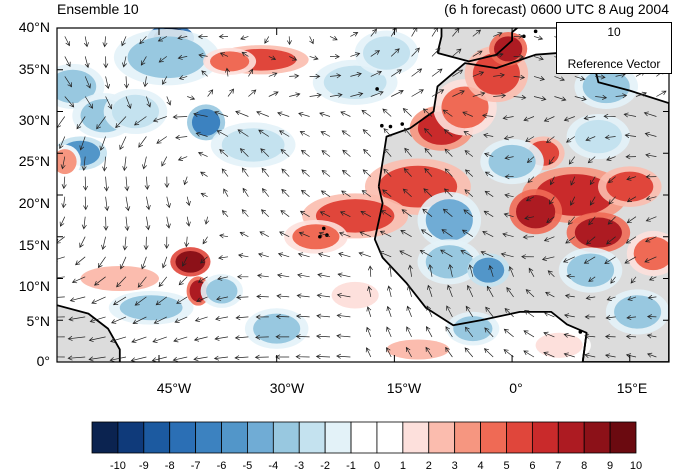 This screenshot has width=673, height=472. What do you see at coordinates (88, 333) in the screenshot?
I see `south-america-land` at bounding box center [88, 333].